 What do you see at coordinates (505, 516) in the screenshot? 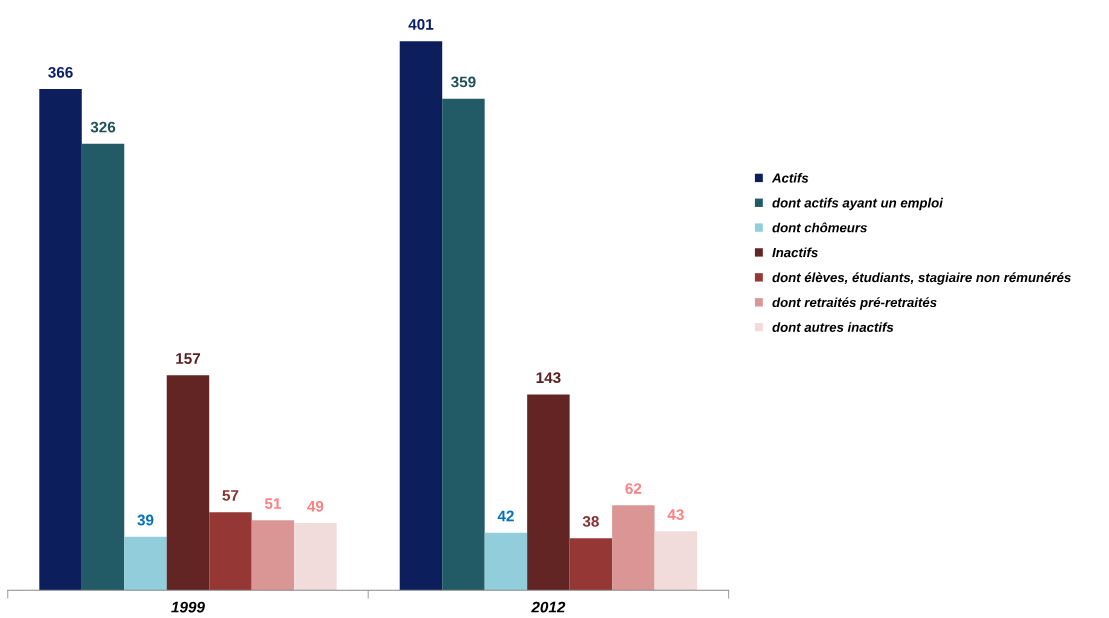
I see `data-label: 42` at bounding box center [505, 516].